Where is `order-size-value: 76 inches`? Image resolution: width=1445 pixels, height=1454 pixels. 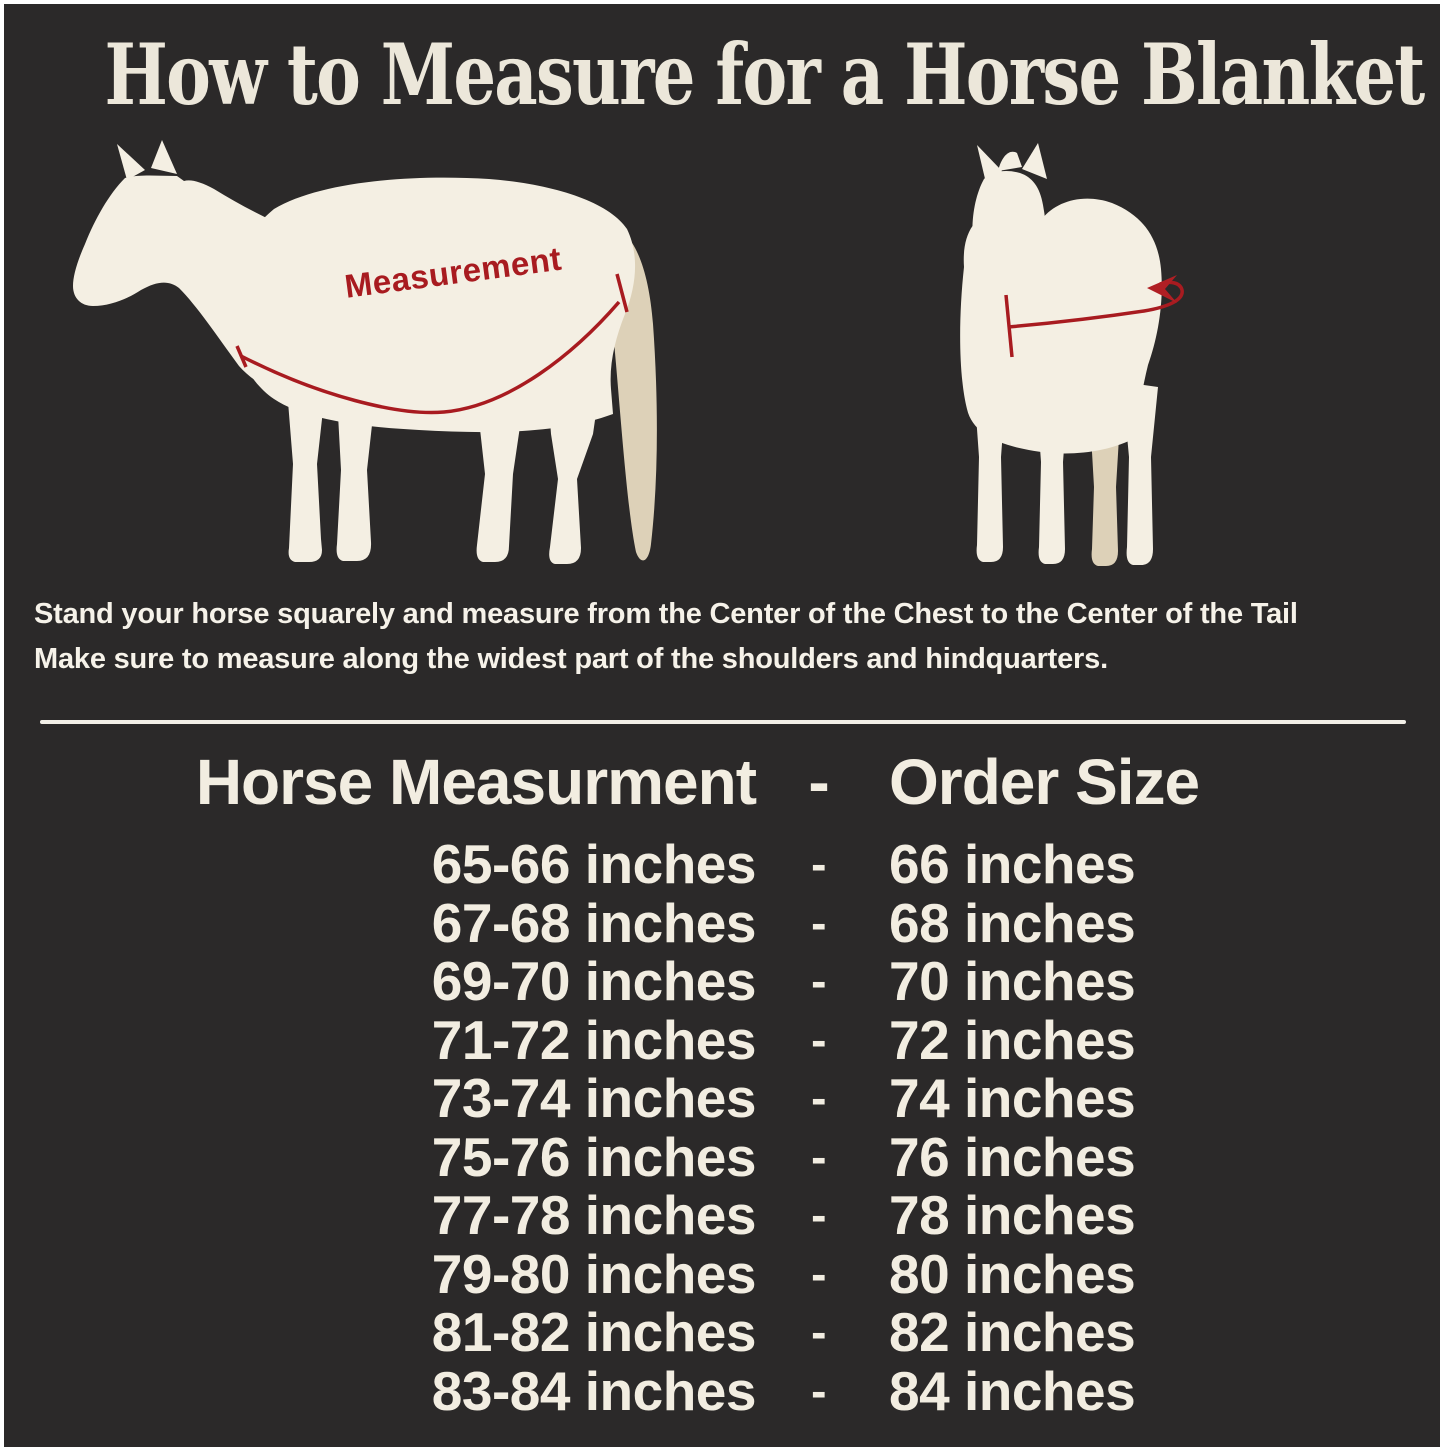 order-size-value: 76 inches is located at coordinates (1012, 1156).